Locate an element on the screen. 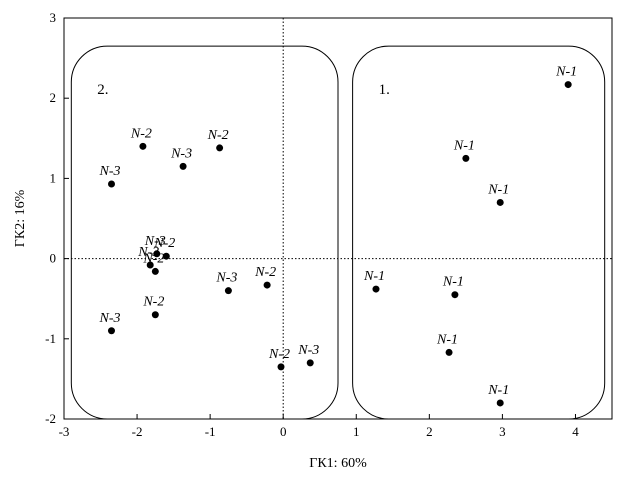 The height and width of the screenshot is (477, 640). y-tick-label: 1 is located at coordinates (53, 177).